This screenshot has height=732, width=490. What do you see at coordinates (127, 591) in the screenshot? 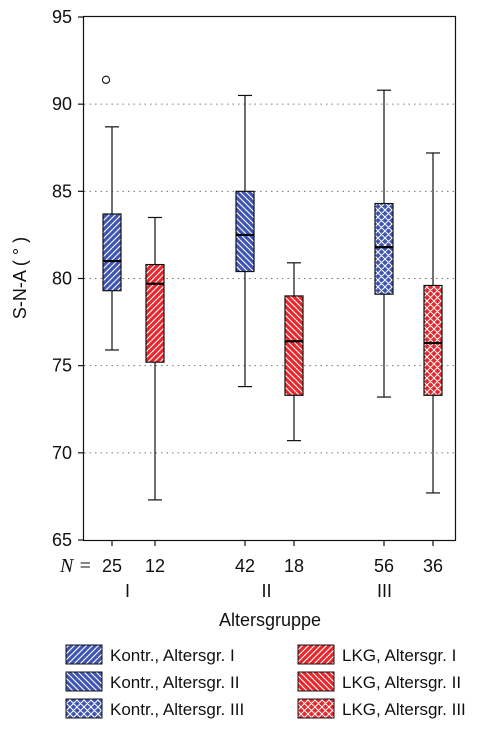
I see `group-label: I` at bounding box center [127, 591].